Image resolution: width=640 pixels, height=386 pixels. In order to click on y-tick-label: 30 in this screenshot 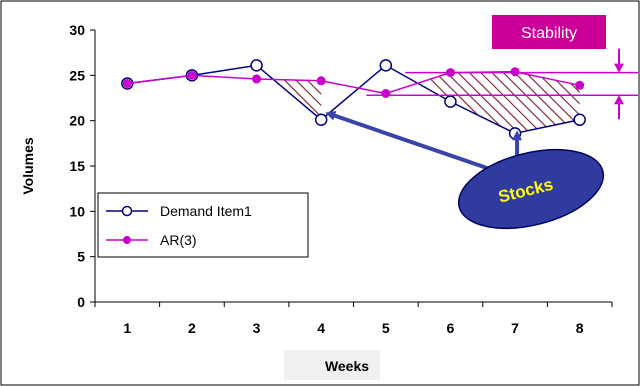, I will do `click(77, 30)`.